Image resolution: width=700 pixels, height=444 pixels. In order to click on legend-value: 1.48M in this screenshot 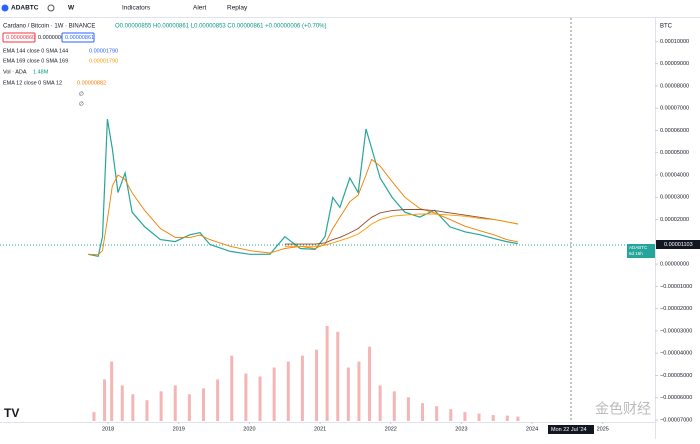, I will do `click(41, 72)`.